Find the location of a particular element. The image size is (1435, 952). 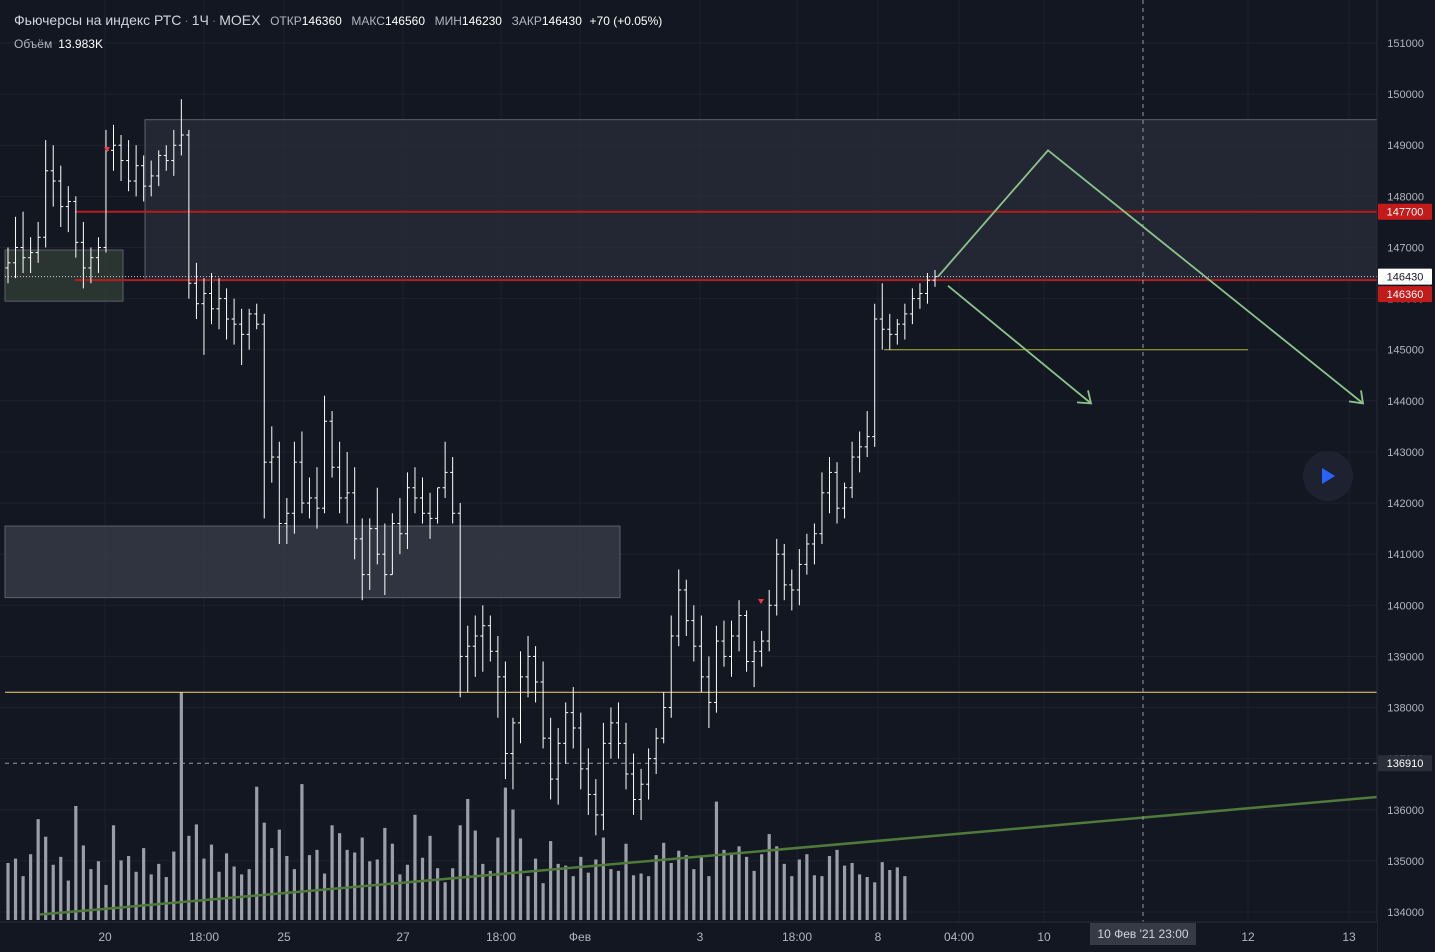

time-tick-label: 3 is located at coordinates (700, 937).